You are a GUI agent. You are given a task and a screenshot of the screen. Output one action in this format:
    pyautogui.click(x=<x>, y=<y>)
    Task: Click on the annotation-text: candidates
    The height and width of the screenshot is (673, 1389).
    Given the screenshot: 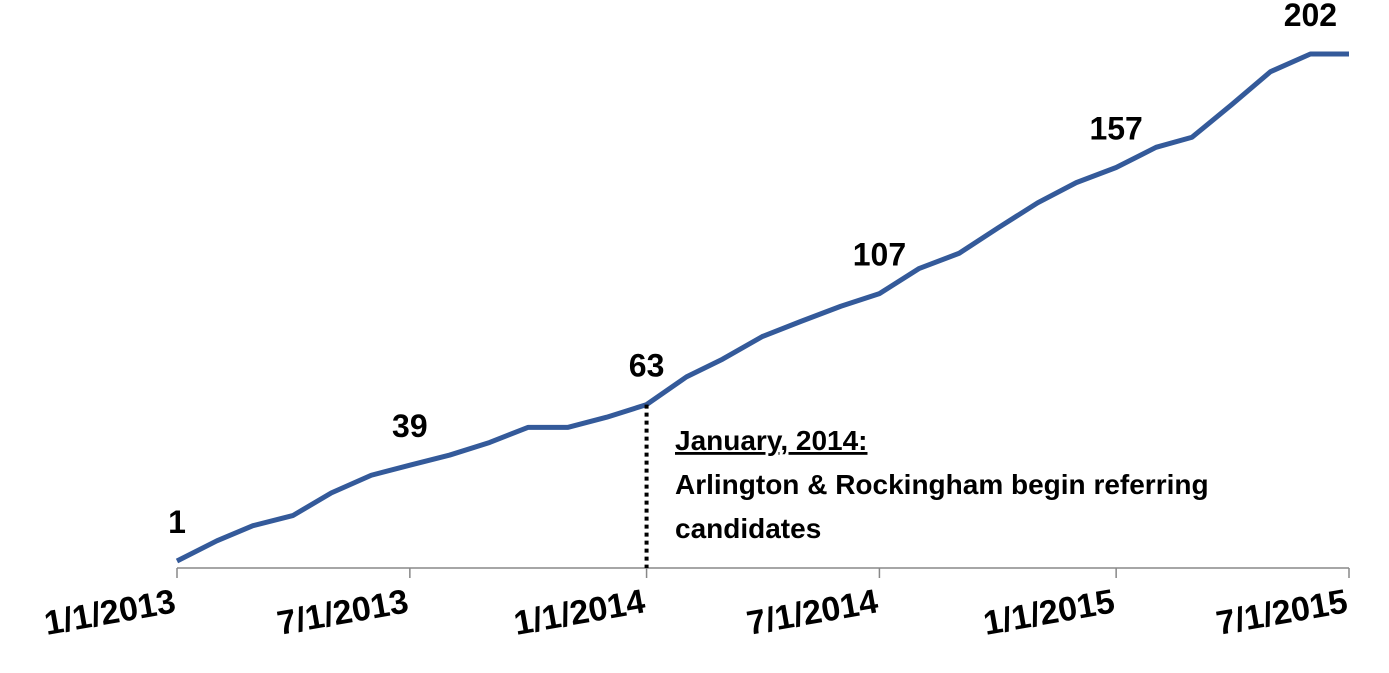 What is the action you would take?
    pyautogui.click(x=748, y=528)
    